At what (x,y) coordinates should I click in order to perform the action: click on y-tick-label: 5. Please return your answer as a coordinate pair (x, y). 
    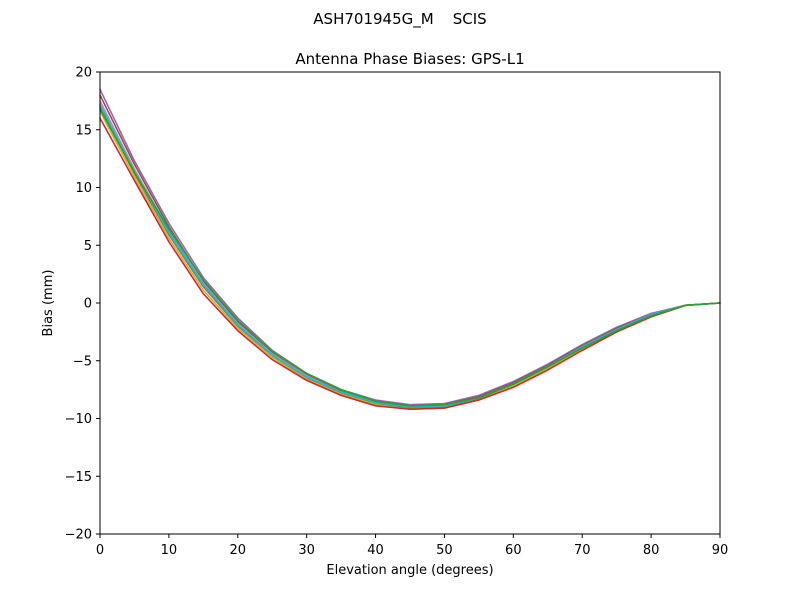
    Looking at the image, I should click on (88, 246).